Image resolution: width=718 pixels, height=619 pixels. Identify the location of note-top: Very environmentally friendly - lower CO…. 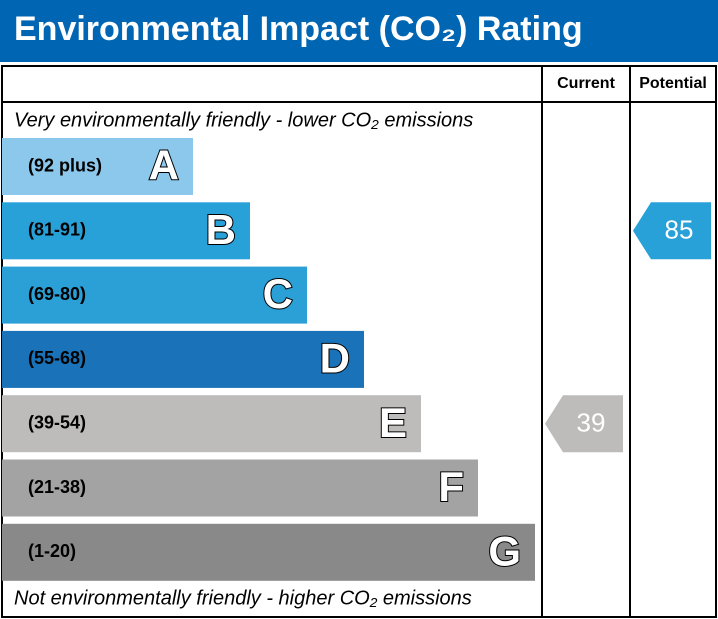
(243, 120).